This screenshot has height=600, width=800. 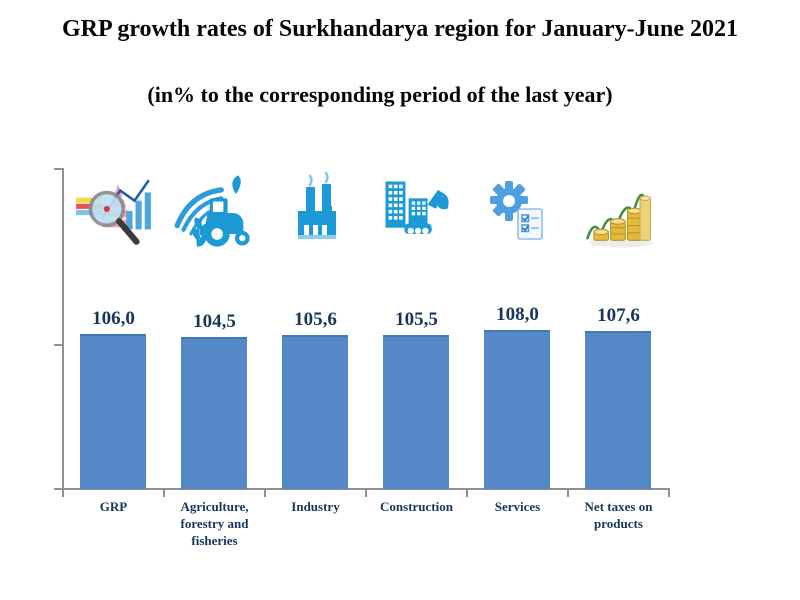 What do you see at coordinates (63, 328) in the screenshot?
I see `y-axis-line` at bounding box center [63, 328].